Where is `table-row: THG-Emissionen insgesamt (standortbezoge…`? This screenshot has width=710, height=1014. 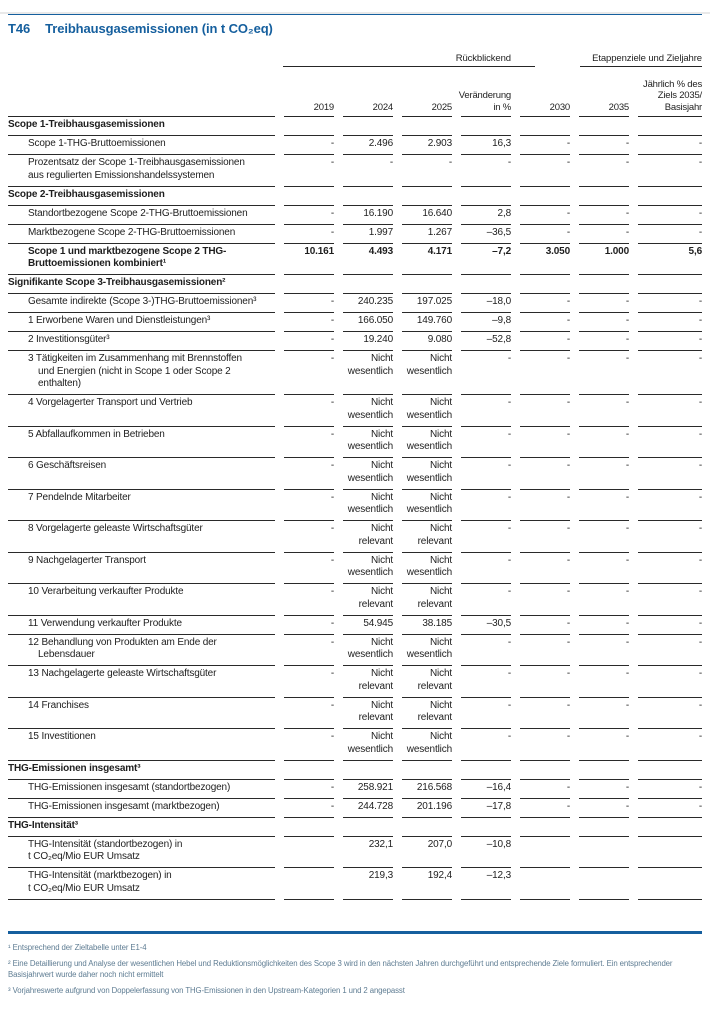 table-row: THG-Emissionen insgesamt (standortbezoge… is located at coordinates (355, 789).